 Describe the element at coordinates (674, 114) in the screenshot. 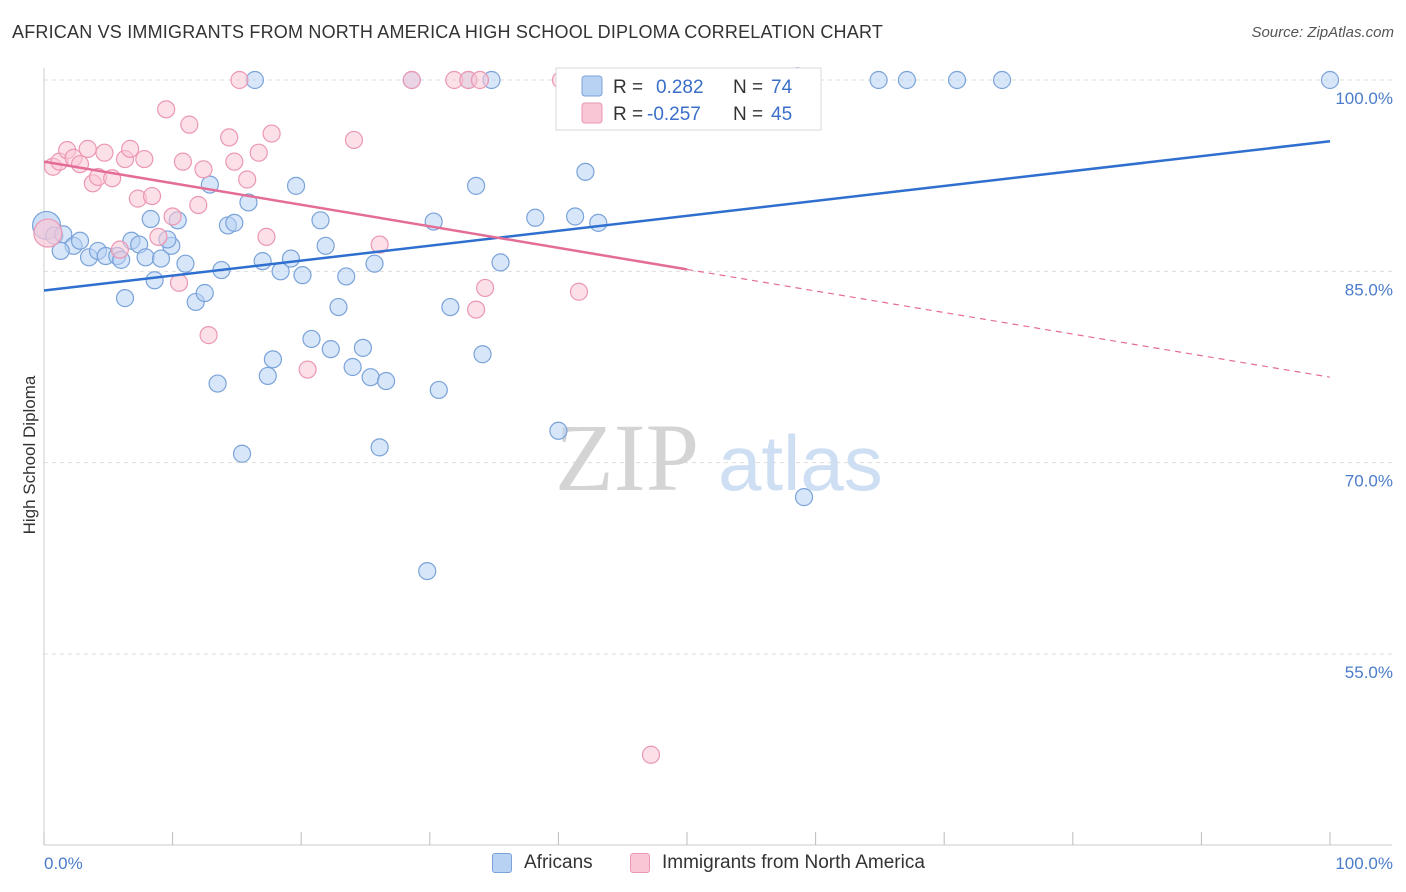

I see `legend-r-value-2: -0.257` at that location.